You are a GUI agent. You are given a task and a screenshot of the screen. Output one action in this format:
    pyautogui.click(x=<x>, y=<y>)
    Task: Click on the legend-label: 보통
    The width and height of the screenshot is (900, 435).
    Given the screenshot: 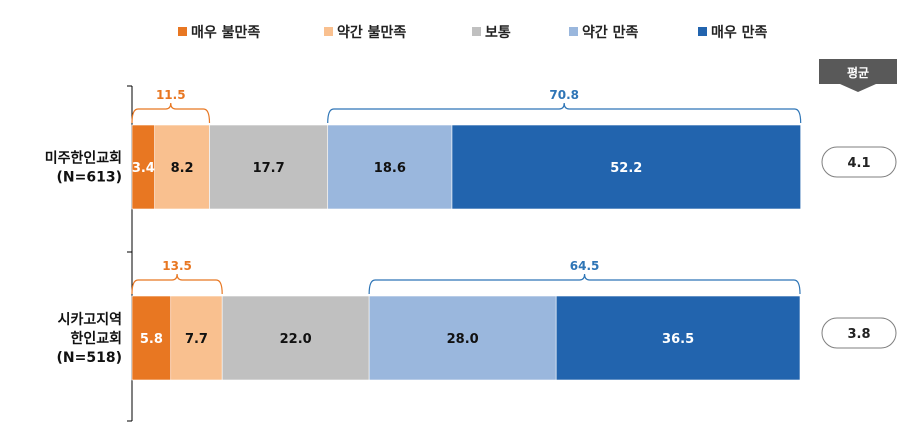 What is the action you would take?
    pyautogui.click(x=498, y=33)
    